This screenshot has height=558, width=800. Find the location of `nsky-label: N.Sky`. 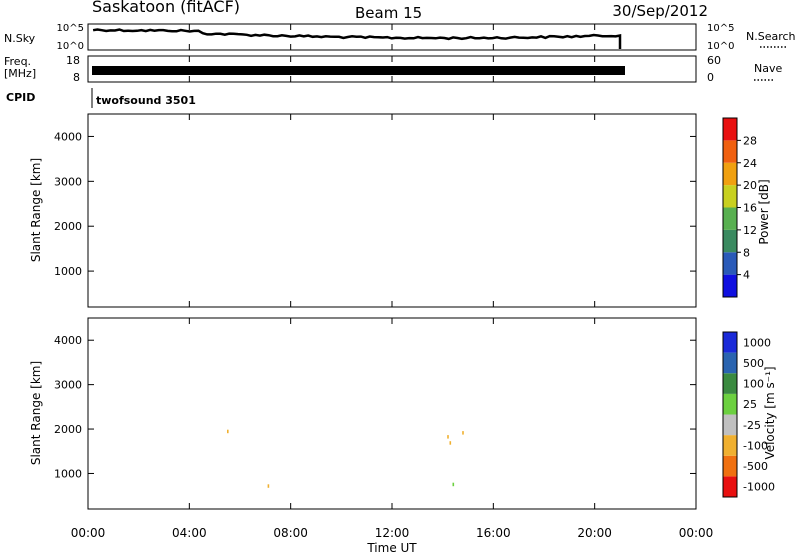

nsky-label: N.Sky is located at coordinates (20, 38).